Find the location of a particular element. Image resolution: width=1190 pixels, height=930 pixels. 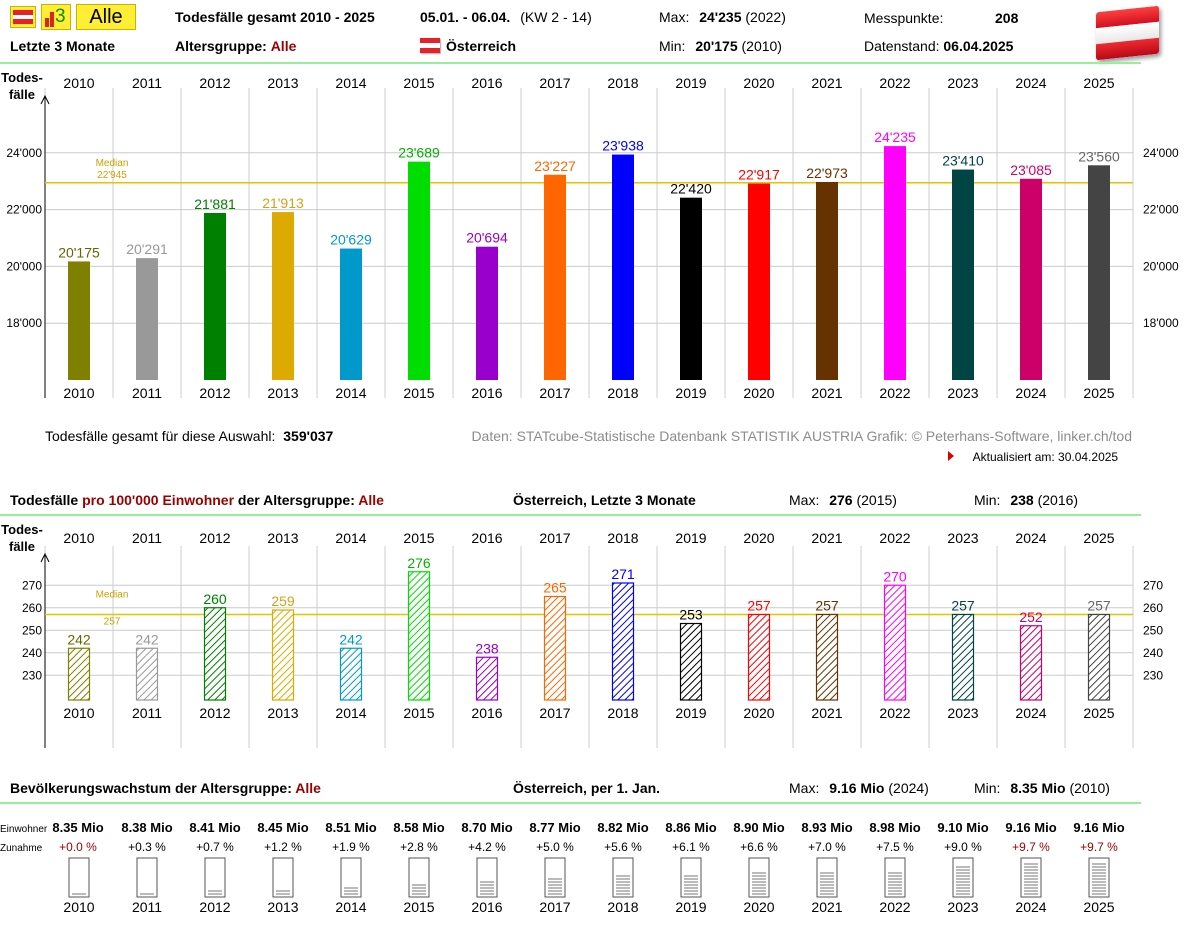

median-value-label: 257 is located at coordinates (112, 622).